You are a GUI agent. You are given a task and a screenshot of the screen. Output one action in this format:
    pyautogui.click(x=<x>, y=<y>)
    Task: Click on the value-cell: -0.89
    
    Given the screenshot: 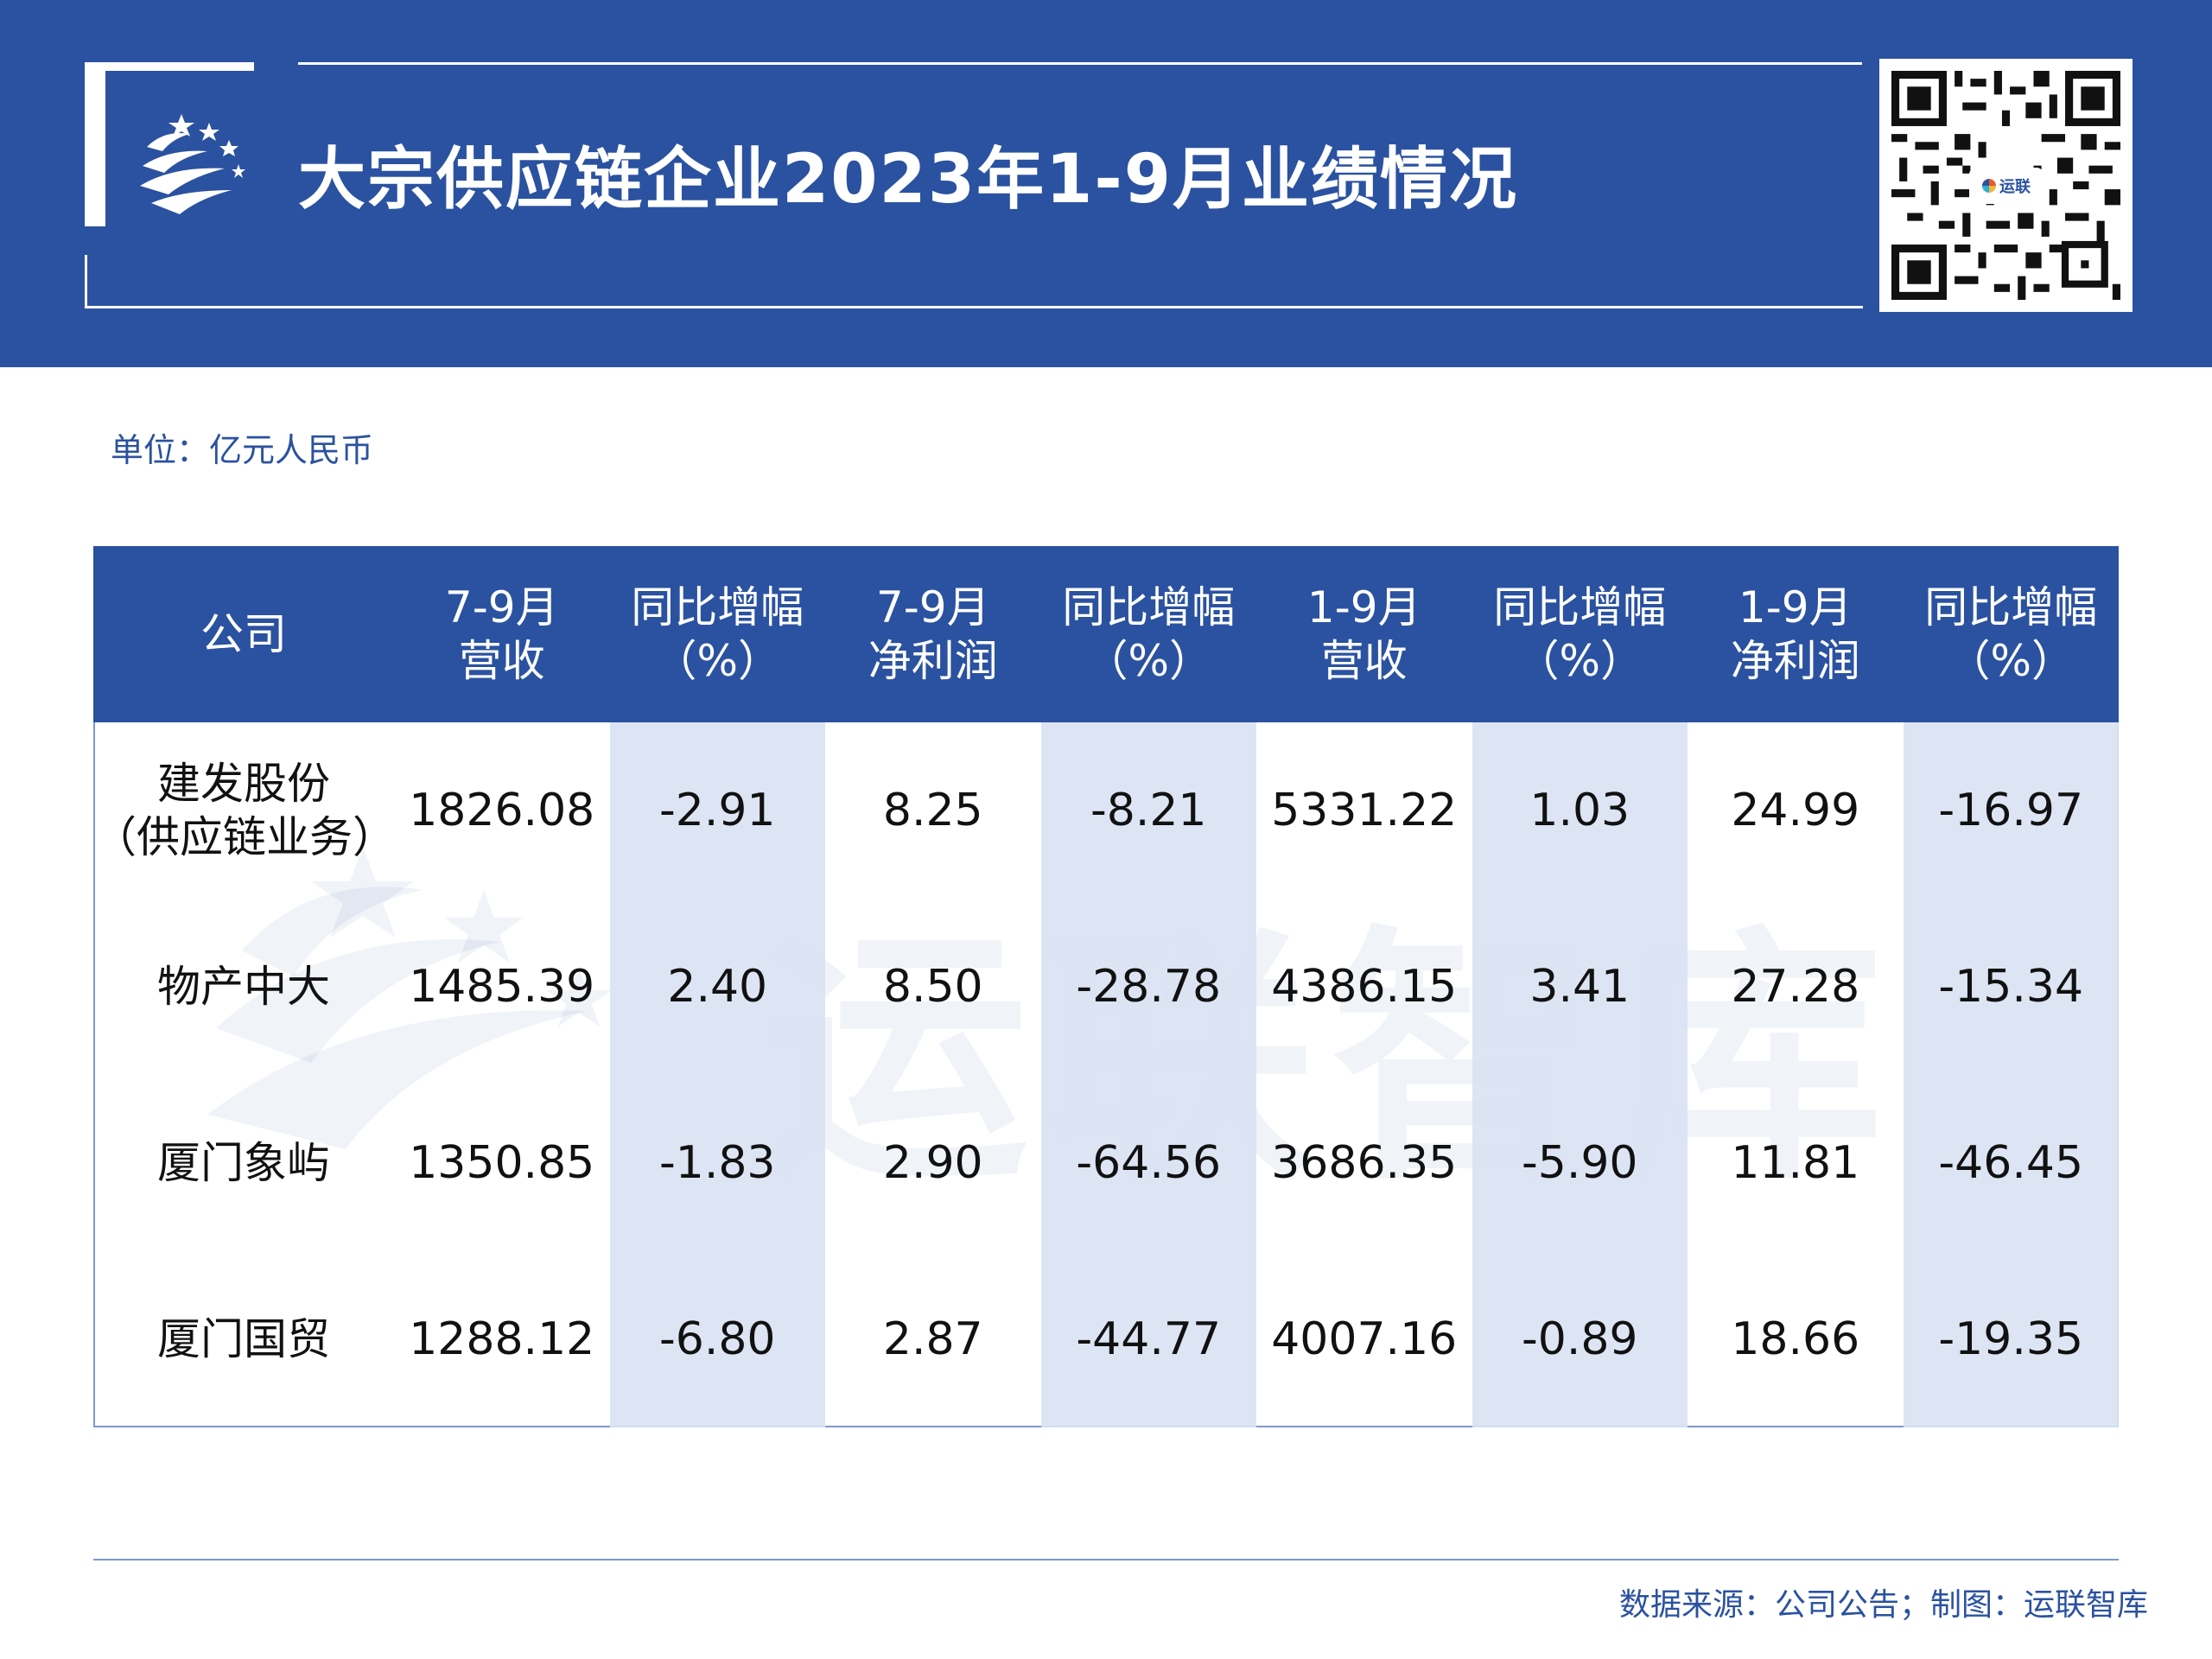 What is the action you would take?
    pyautogui.click(x=1579, y=1339)
    